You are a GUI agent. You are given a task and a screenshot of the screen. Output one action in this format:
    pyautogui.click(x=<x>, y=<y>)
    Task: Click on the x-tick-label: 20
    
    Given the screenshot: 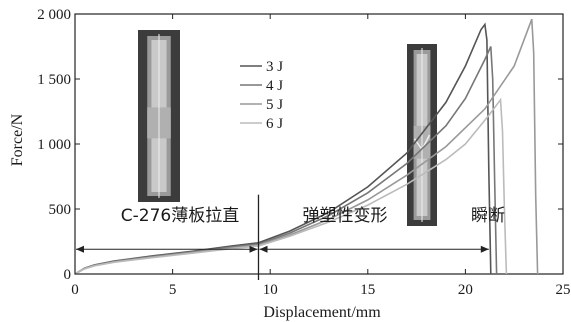 What is the action you would take?
    pyautogui.click(x=465, y=290)
    